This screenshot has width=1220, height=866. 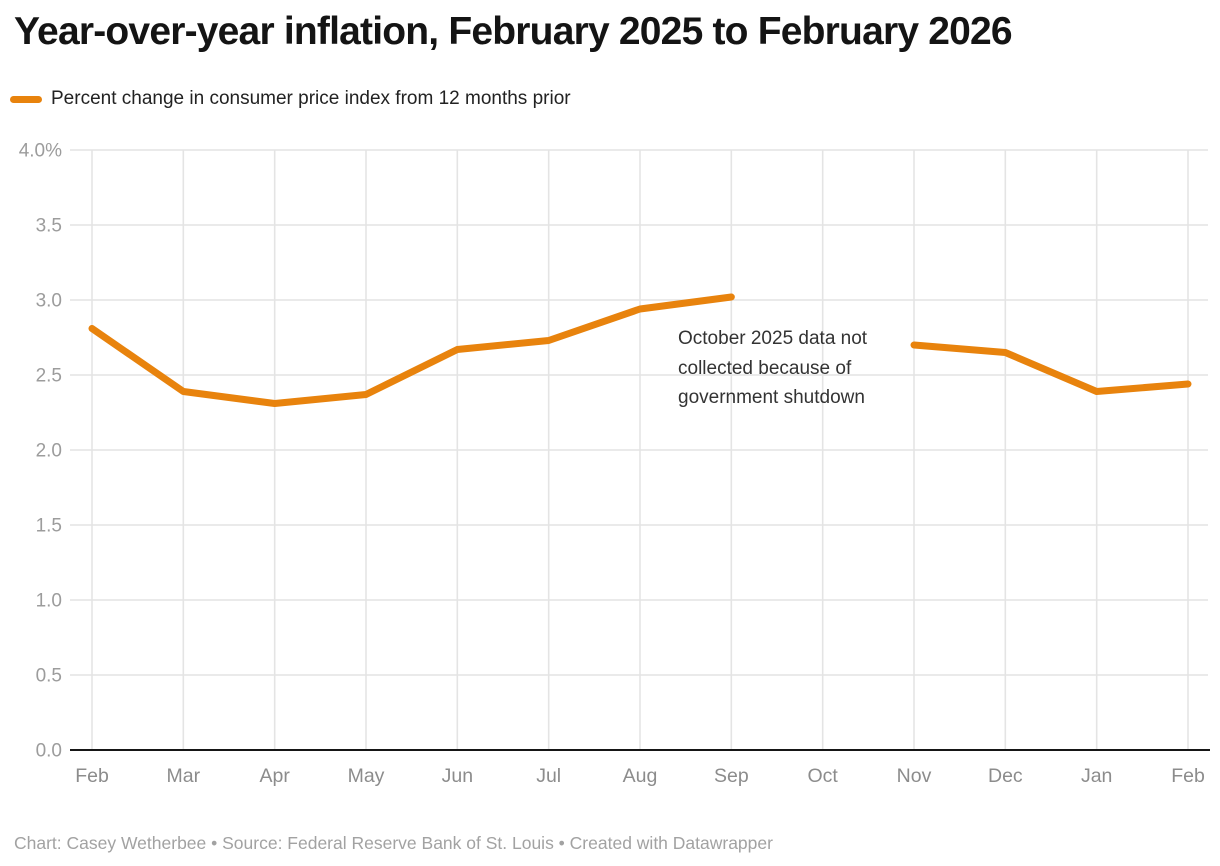 What do you see at coordinates (26, 99) in the screenshot?
I see `legend-line-swatch-icon` at bounding box center [26, 99].